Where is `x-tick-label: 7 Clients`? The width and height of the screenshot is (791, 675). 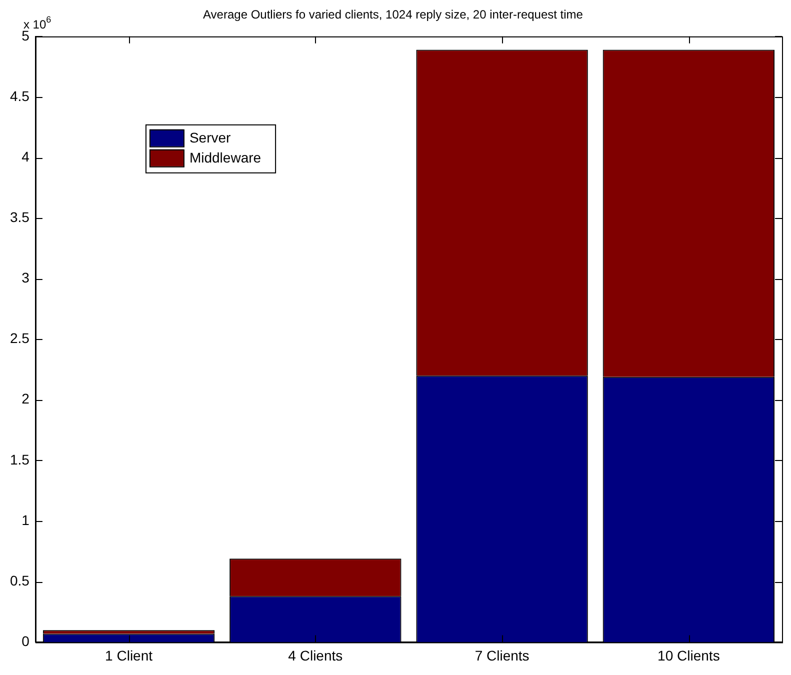 x-tick-label: 7 Clients is located at coordinates (502, 655).